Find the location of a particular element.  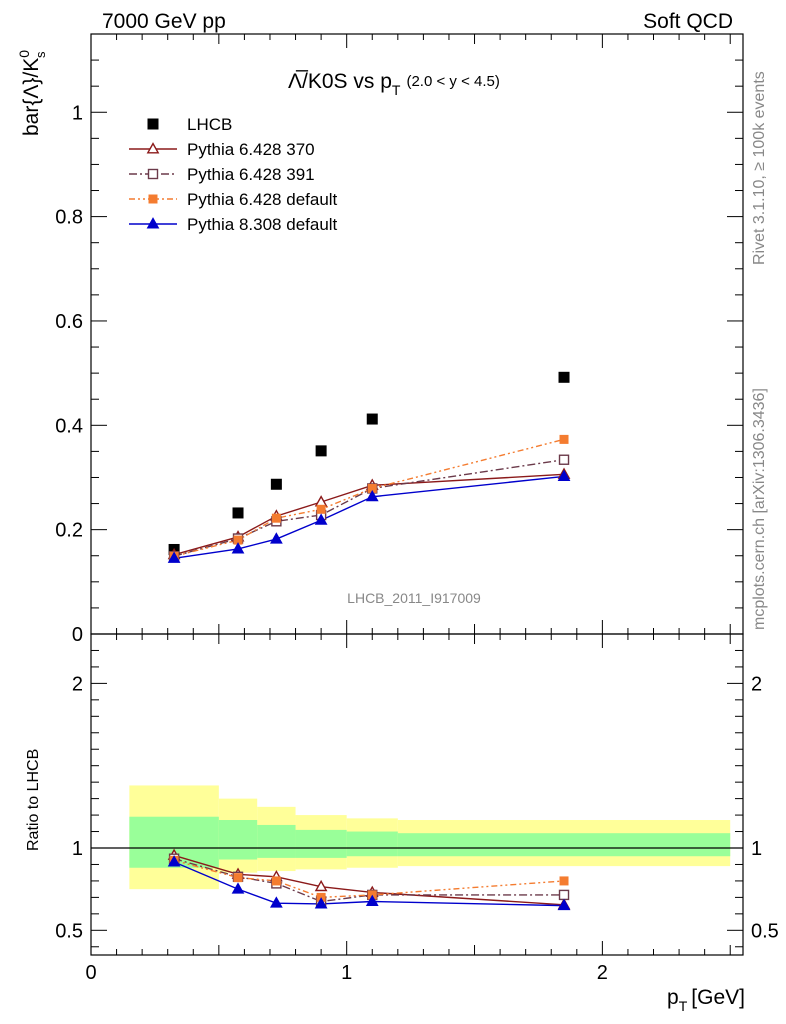

x-axis-label-main: p is located at coordinates (673, 997).